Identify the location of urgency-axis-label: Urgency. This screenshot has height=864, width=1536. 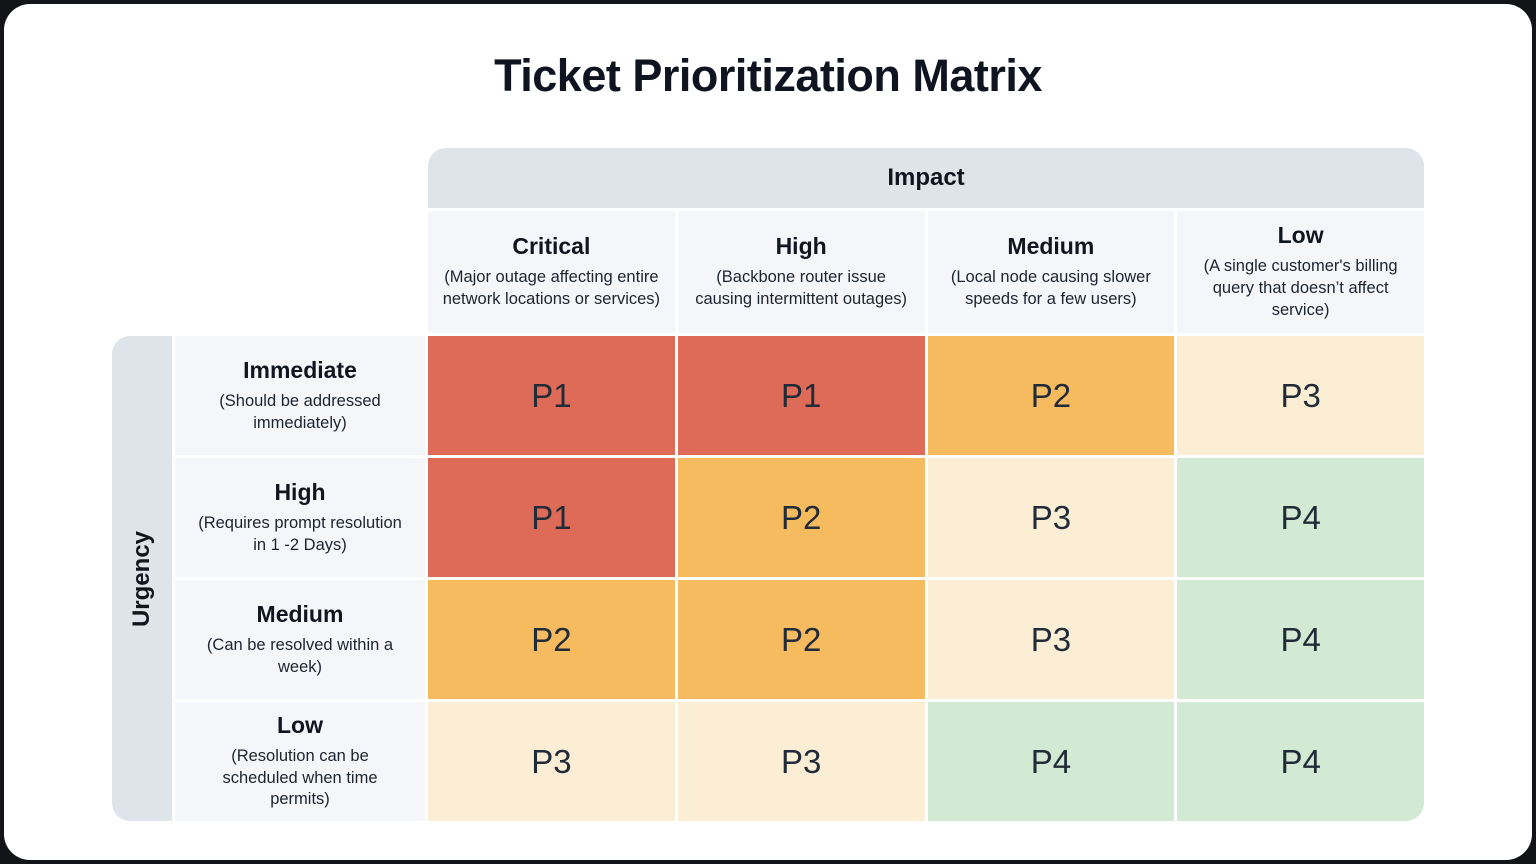
(142, 578).